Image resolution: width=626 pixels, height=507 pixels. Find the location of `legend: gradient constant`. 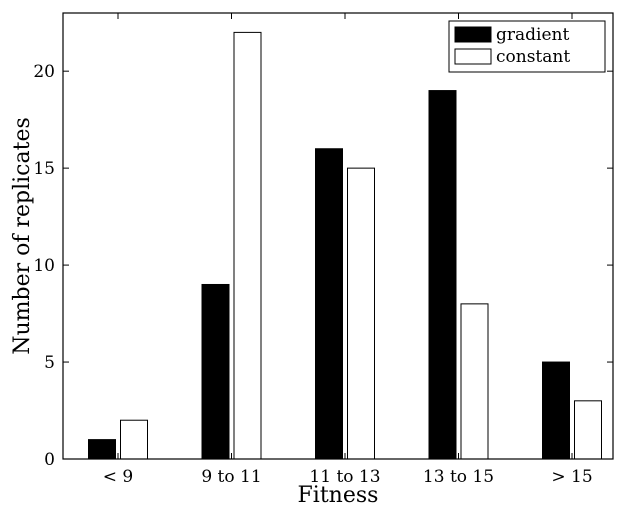

legend: gradient constant is located at coordinates (527, 46).